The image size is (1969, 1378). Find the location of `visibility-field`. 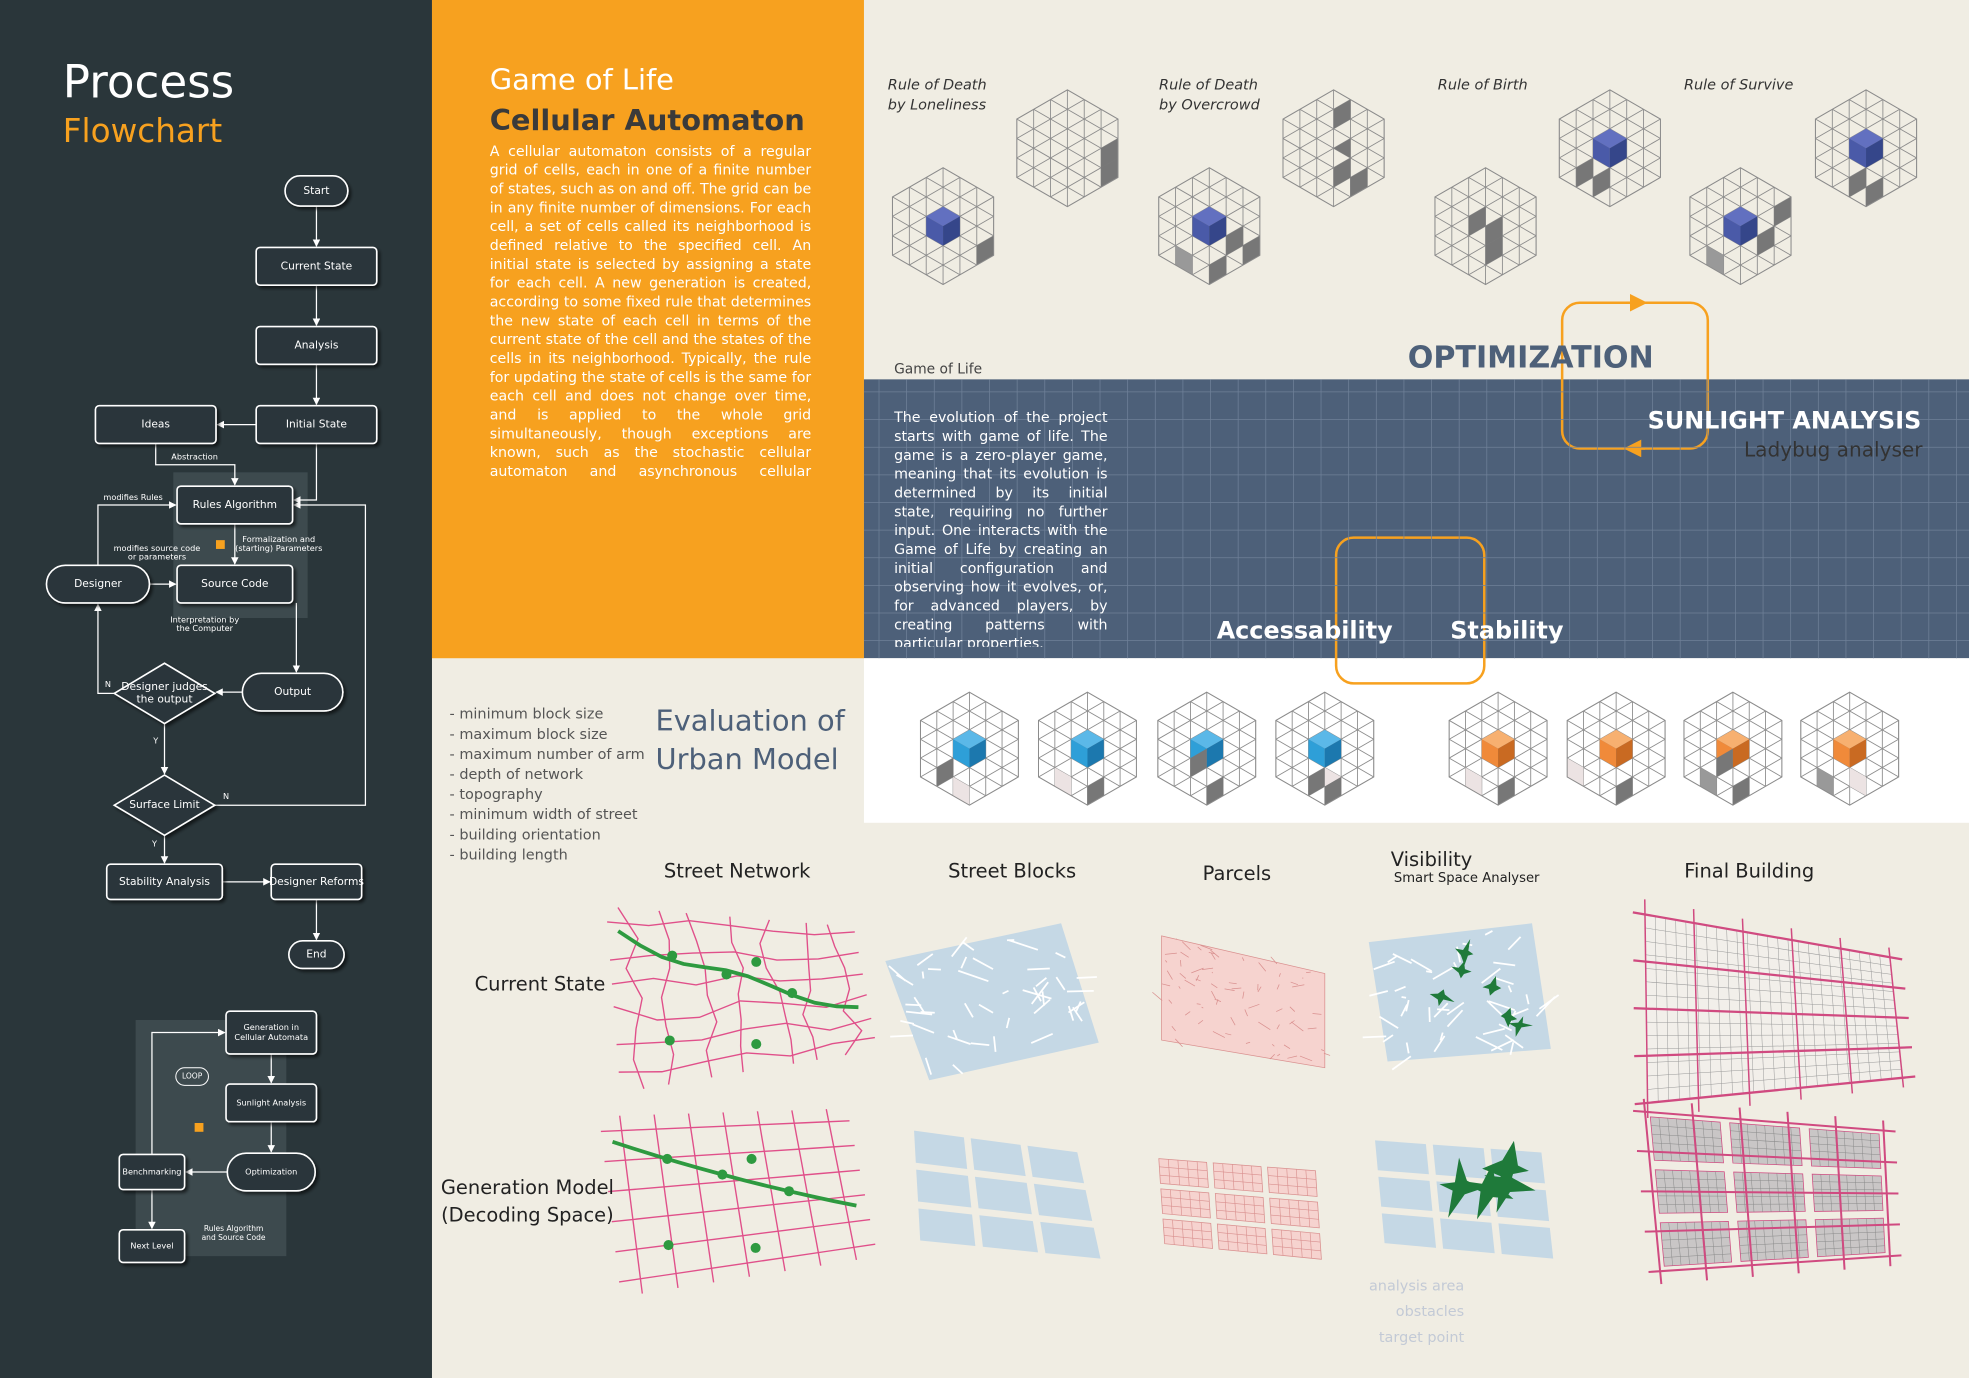

visibility-field is located at coordinates (1510, 1188).